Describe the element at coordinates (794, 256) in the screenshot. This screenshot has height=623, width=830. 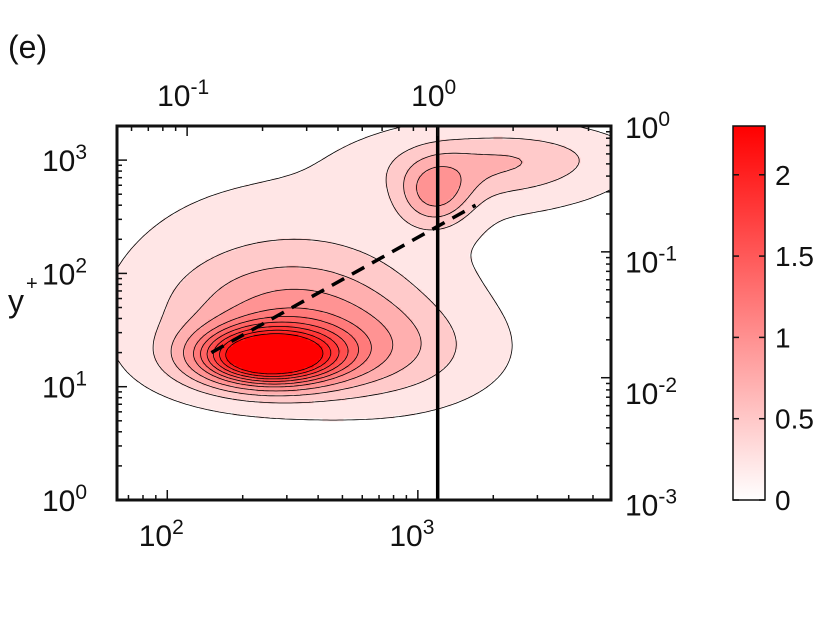
I see `colorbar-tick-label: 1.5` at that location.